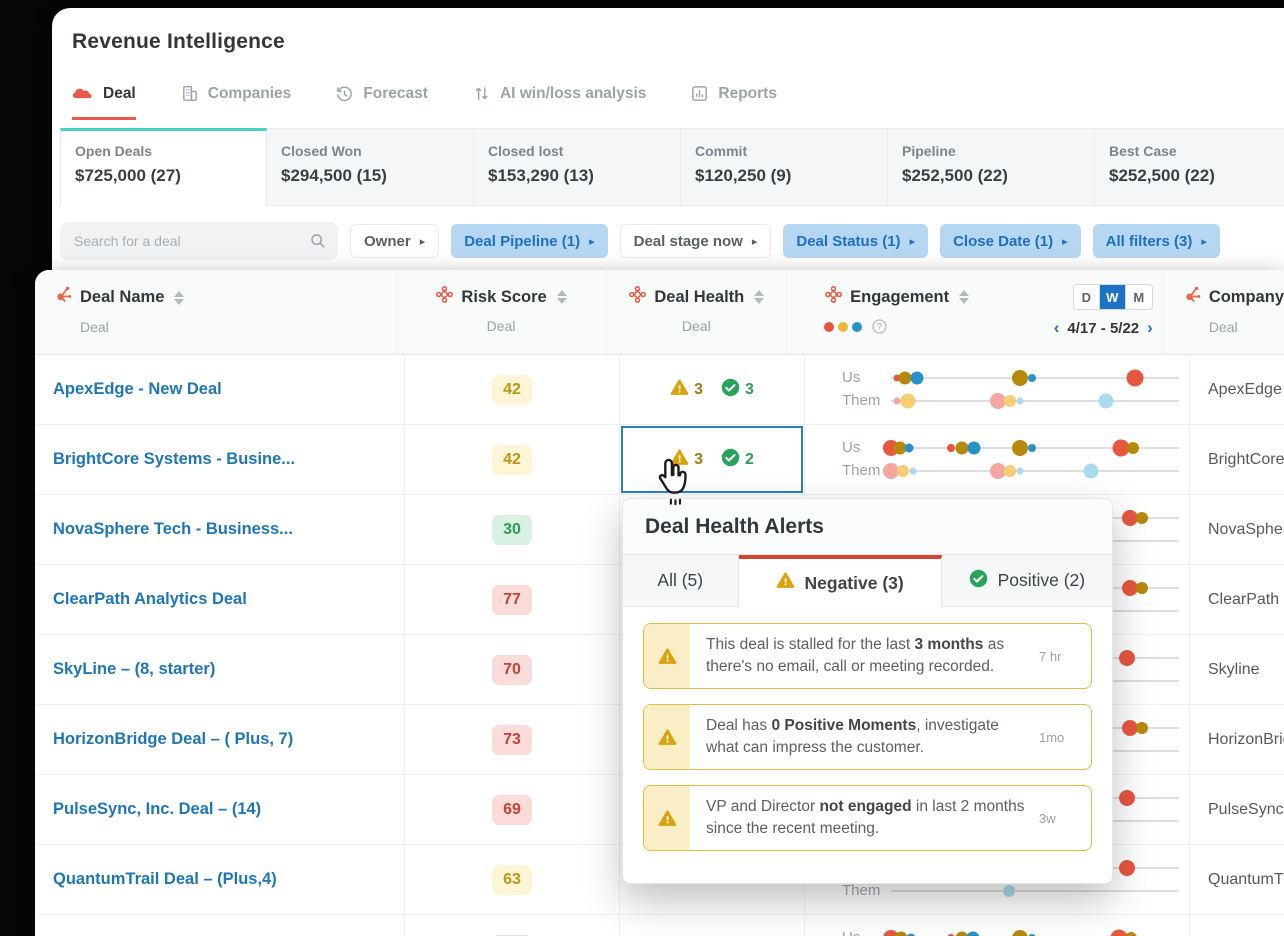  Describe the element at coordinates (712, 925) in the screenshot. I see `deal-health-cell` at that location.